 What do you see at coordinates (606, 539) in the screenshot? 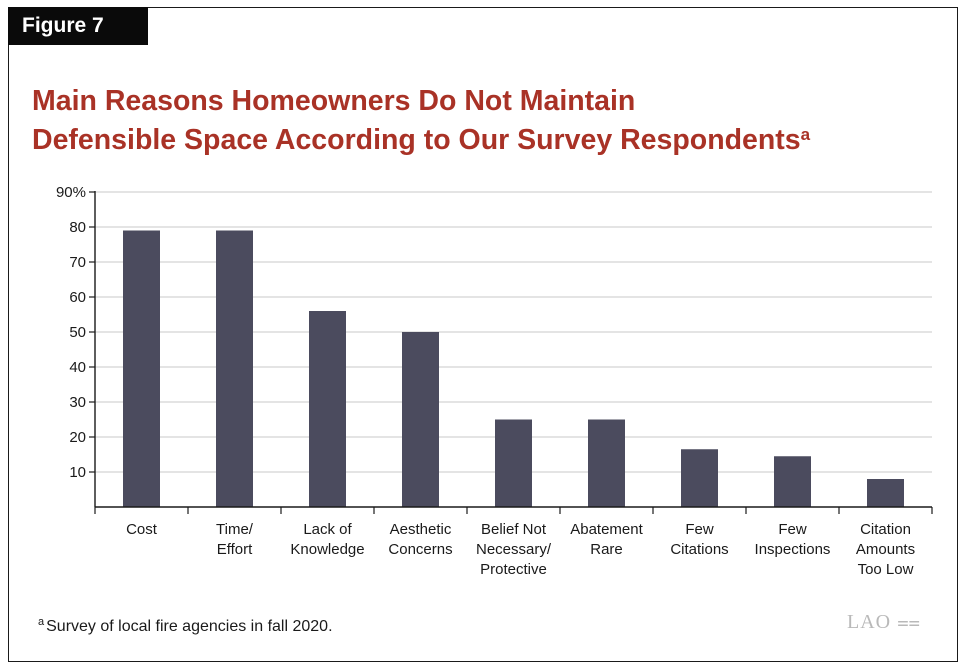
I see `x-tick-label: Abatement Rare` at bounding box center [606, 539].